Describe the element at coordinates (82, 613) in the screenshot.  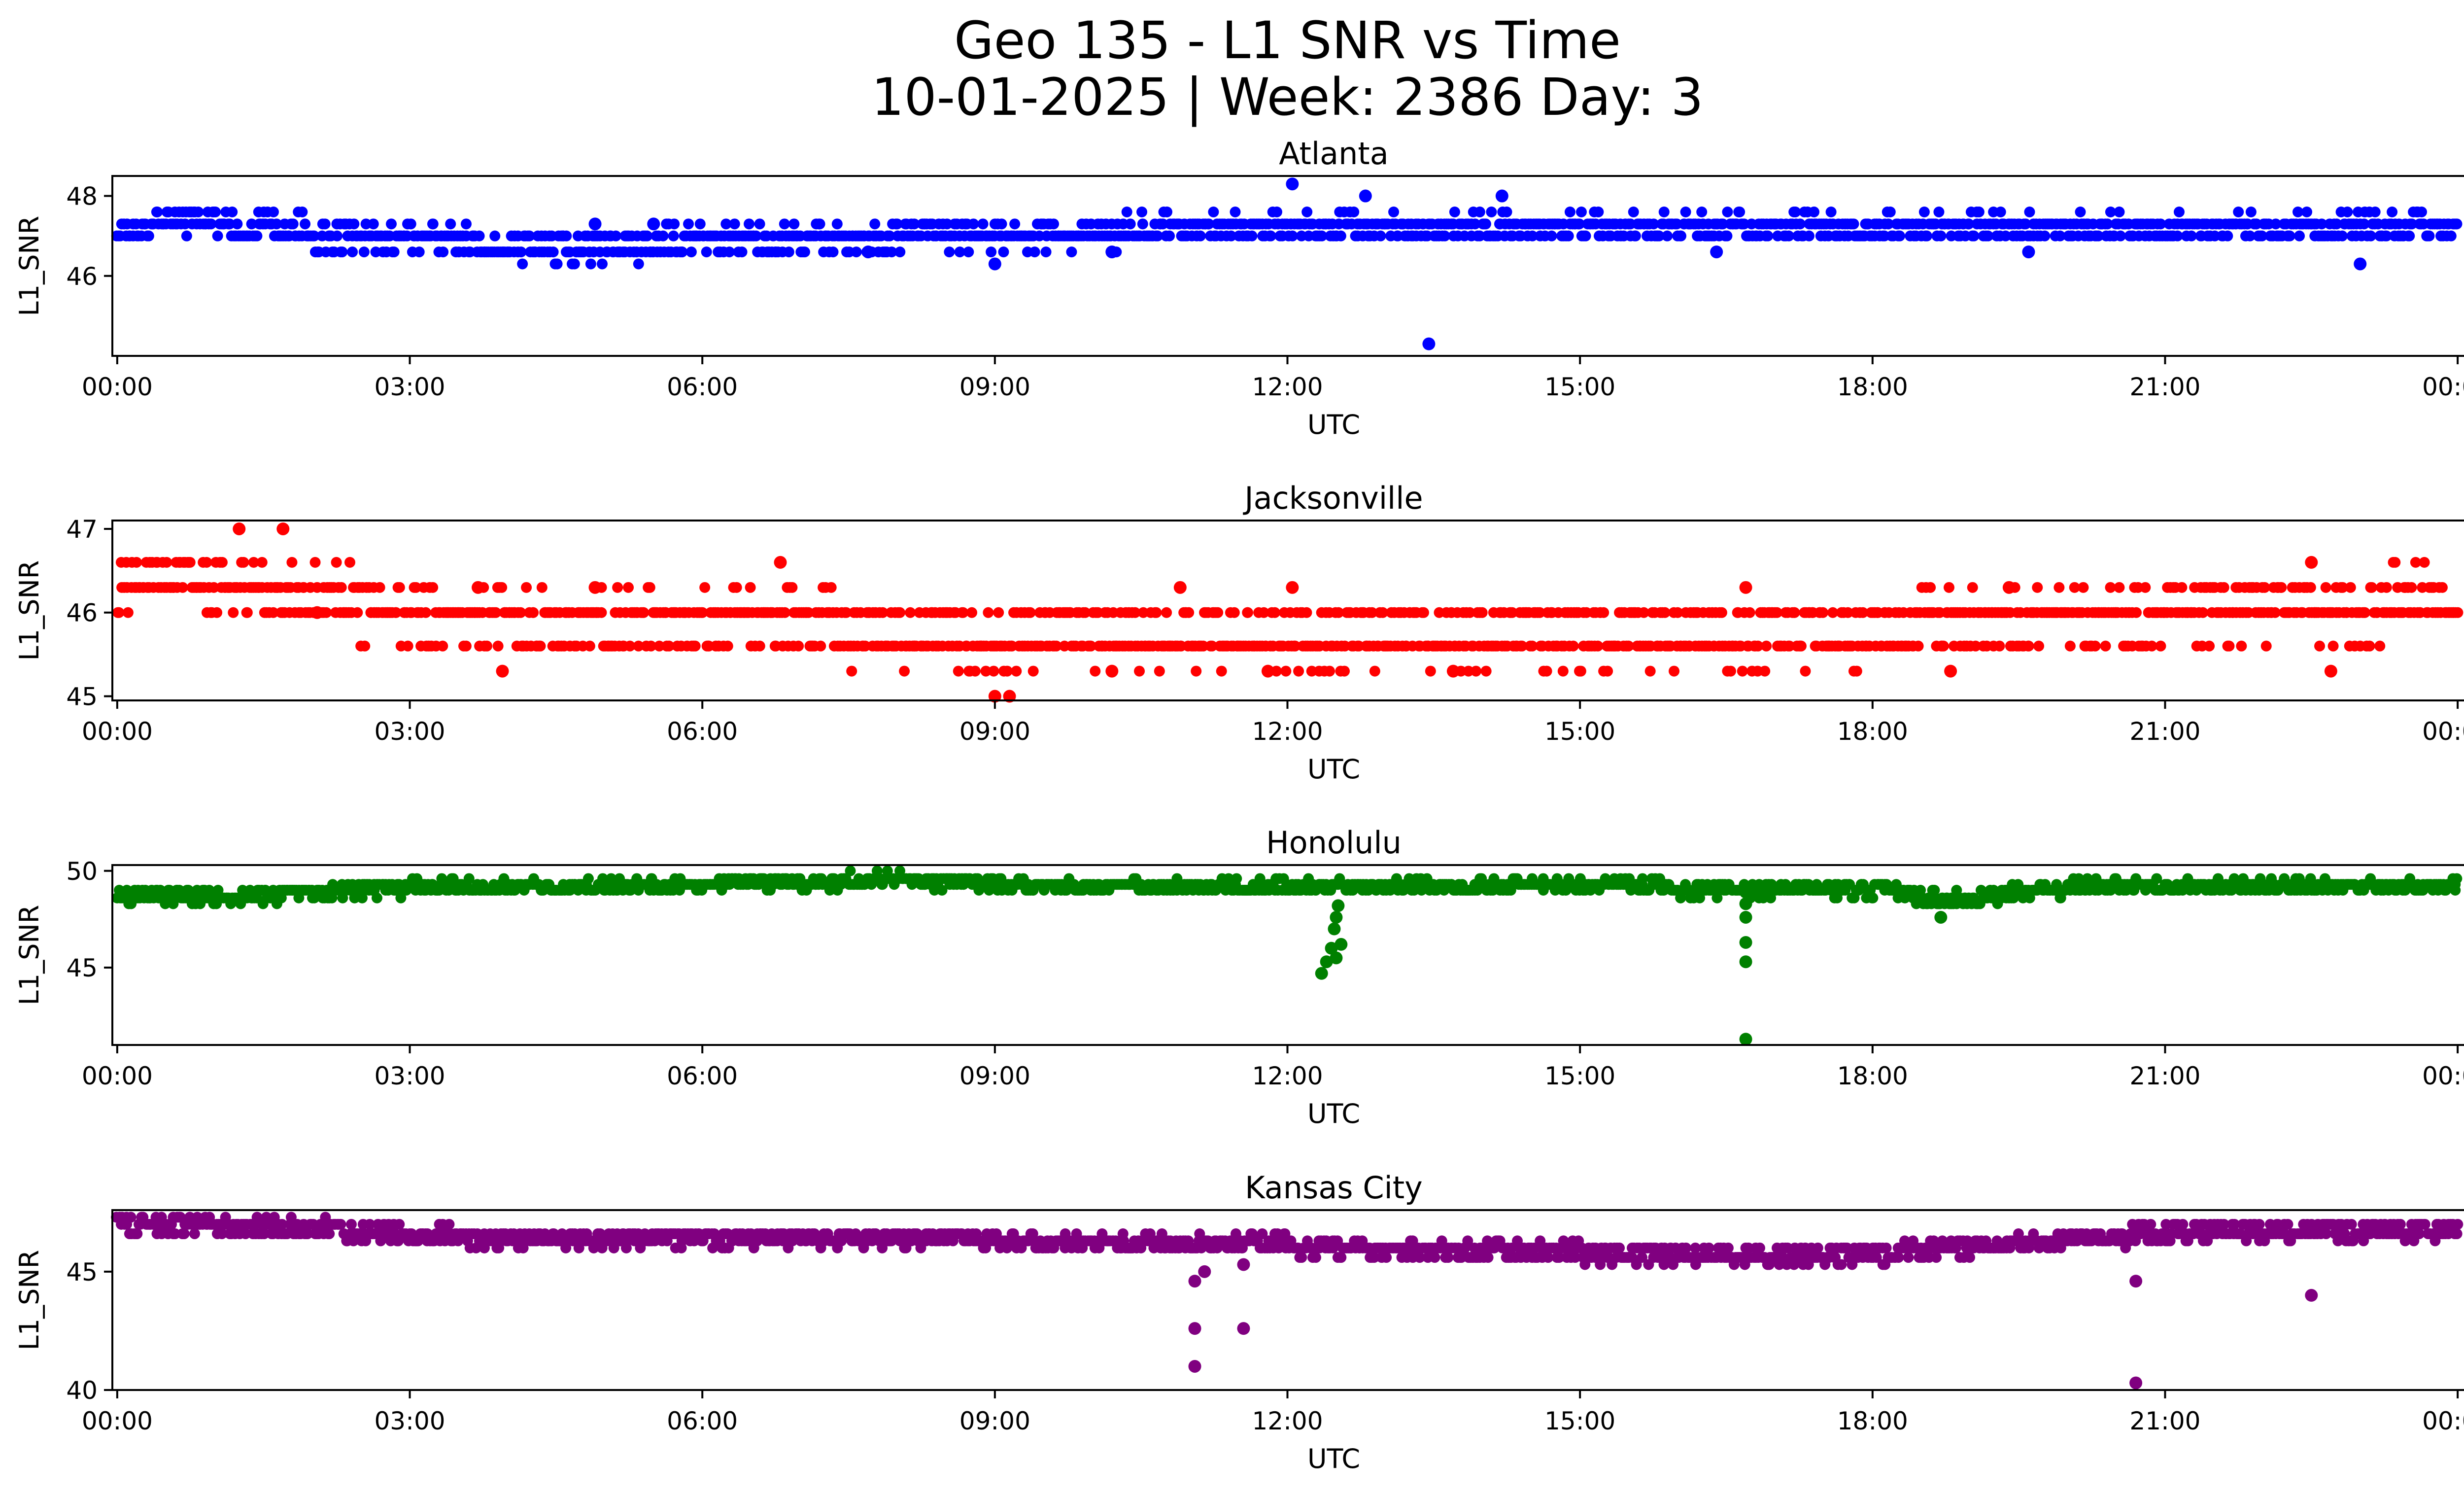
I see `y-tick-label: 46` at that location.